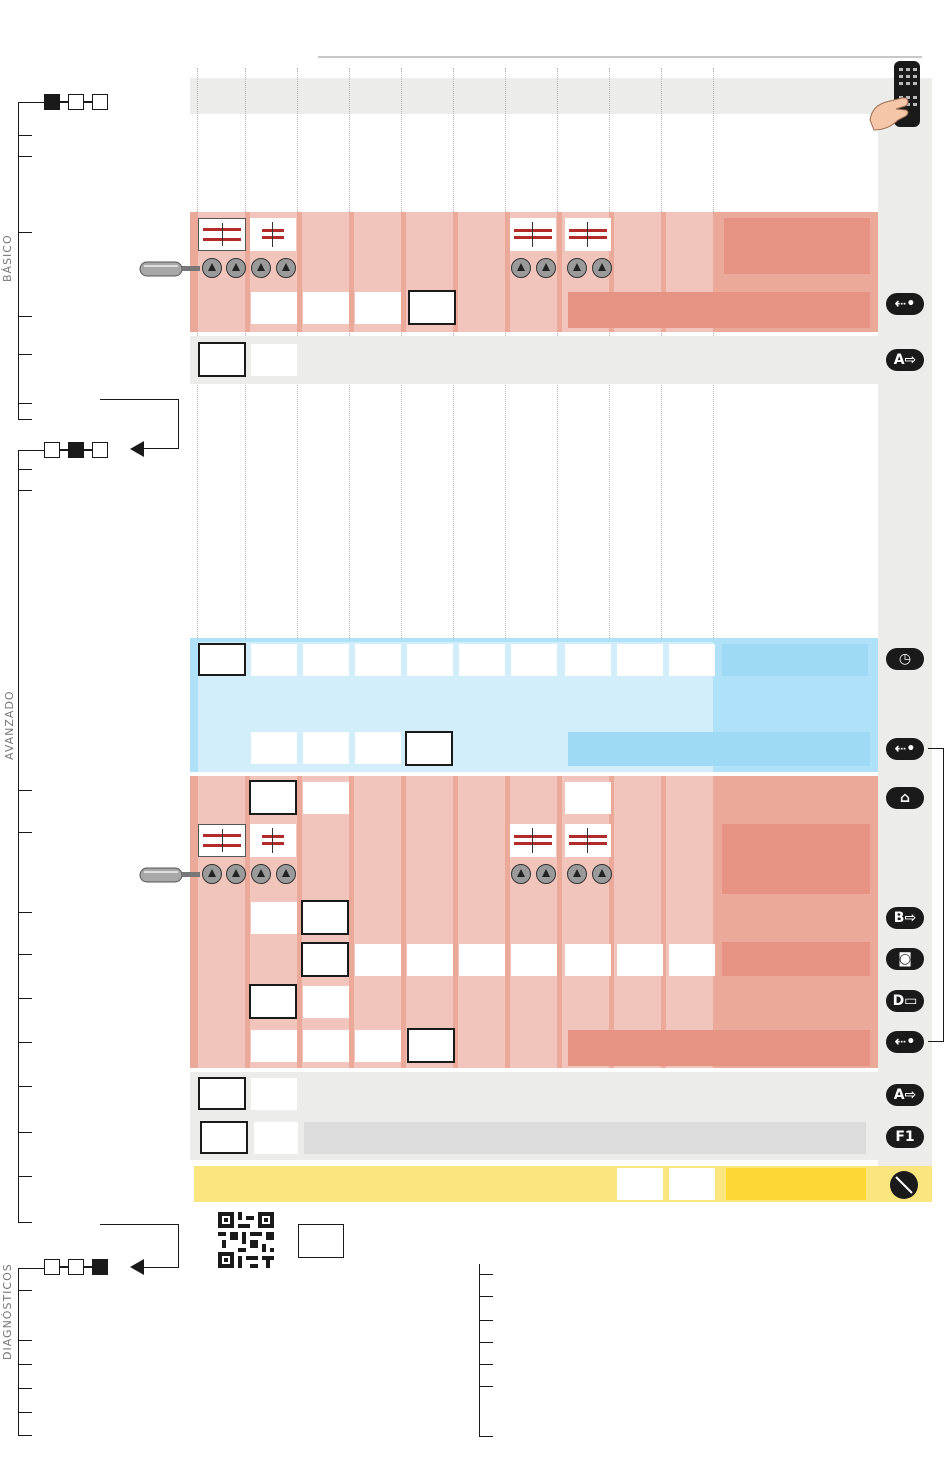 The width and height of the screenshot is (950, 1480). What do you see at coordinates (905, 1137) in the screenshot?
I see `F1-icon: F1` at bounding box center [905, 1137].